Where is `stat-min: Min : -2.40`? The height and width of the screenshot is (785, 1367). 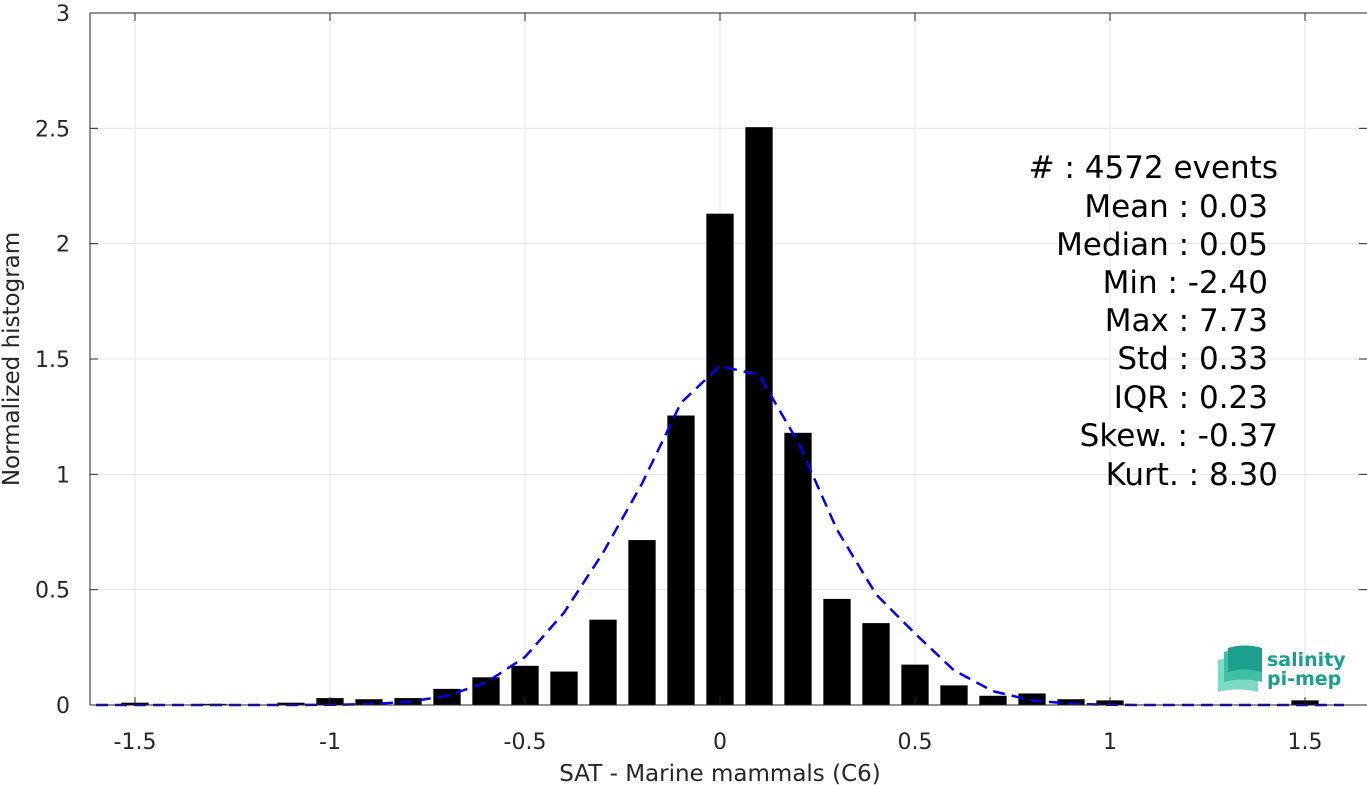
stat-min: Min : -2.40 is located at coordinates (1185, 283).